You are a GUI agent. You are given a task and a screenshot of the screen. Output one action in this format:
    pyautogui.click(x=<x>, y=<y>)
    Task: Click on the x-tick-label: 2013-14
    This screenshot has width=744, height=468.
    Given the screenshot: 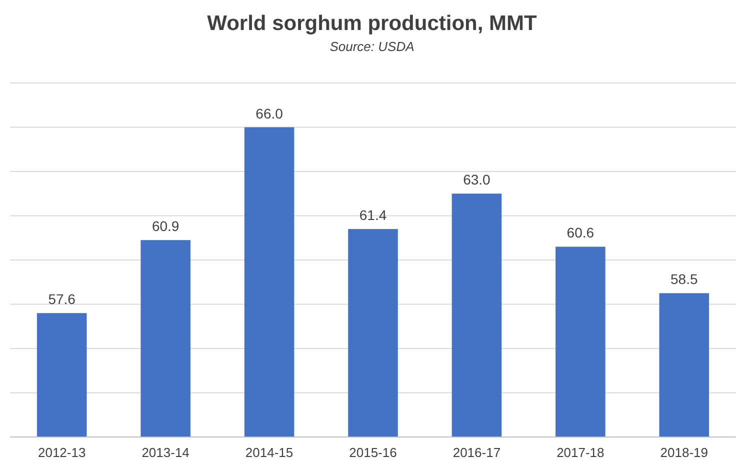 What is the action you would take?
    pyautogui.click(x=166, y=452)
    